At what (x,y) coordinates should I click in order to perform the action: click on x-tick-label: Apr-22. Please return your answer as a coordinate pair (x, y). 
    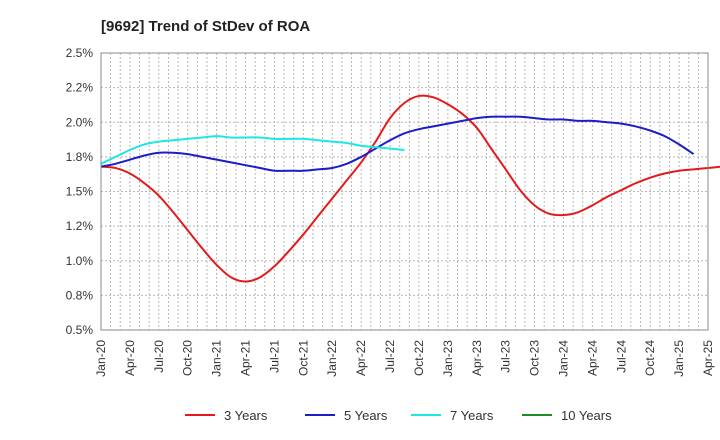
    Looking at the image, I should click on (361, 358).